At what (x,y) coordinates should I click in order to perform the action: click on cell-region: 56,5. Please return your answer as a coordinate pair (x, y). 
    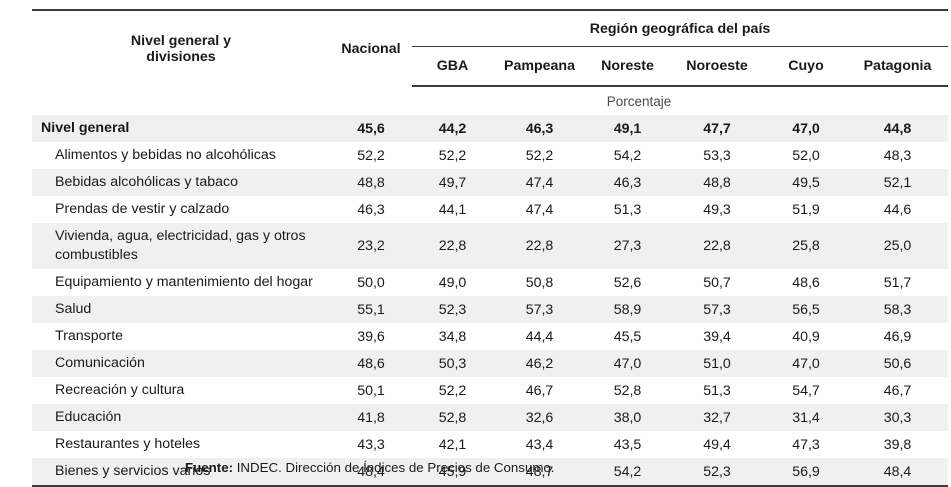
    Looking at the image, I should click on (806, 309).